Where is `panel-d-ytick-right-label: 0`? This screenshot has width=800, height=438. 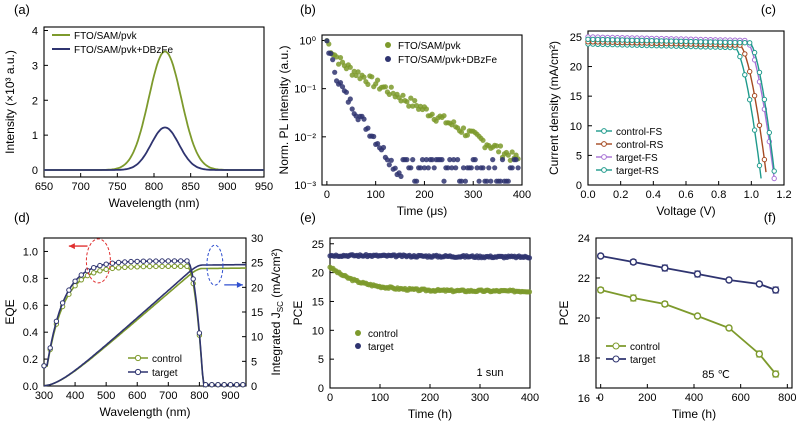 panel-d-ytick-right-label: 0 is located at coordinates (254, 387).